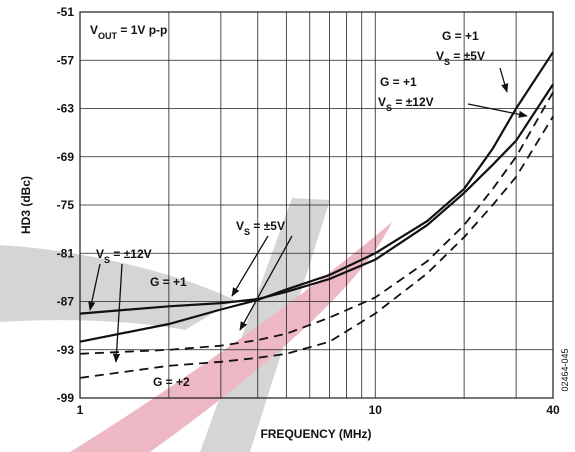 Image resolution: width=575 pixels, height=452 pixels. What do you see at coordinates (66, 302) in the screenshot?
I see `y-tick-label: -87` at bounding box center [66, 302].